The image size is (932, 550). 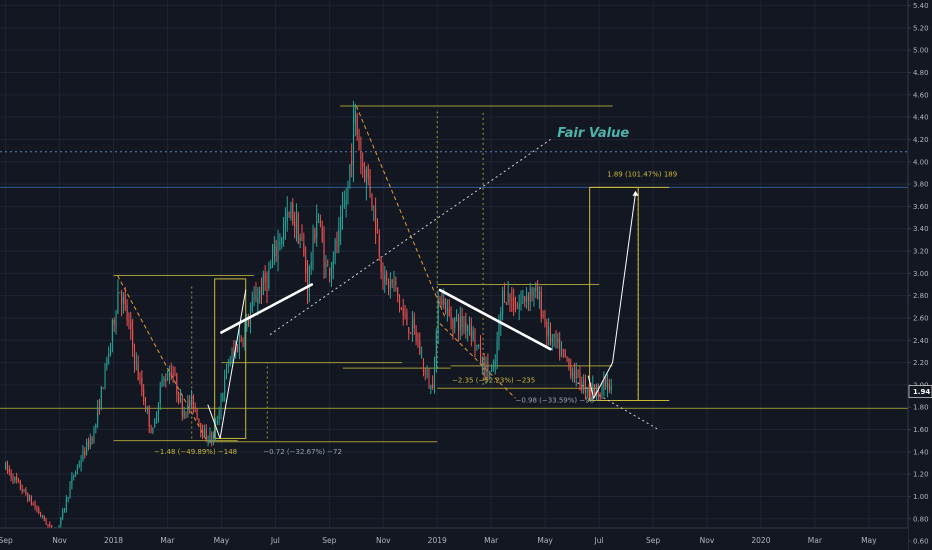 I want to click on price-tick-label: 5.00, so click(x=921, y=51).